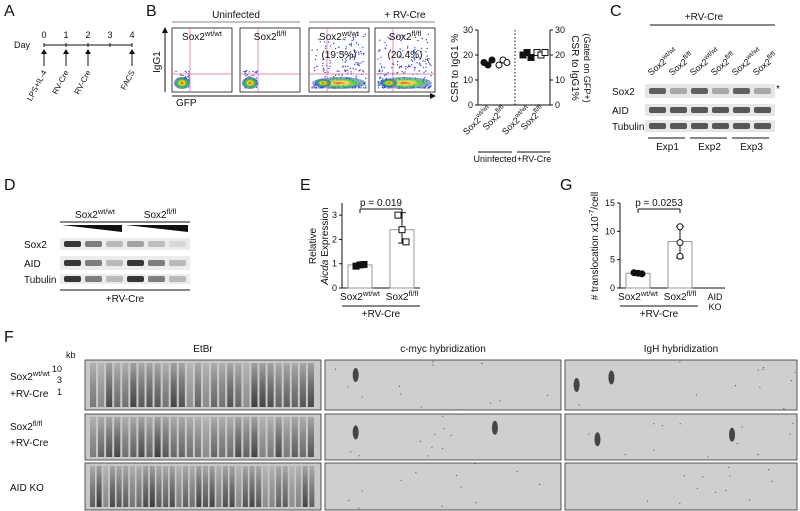 The width and height of the screenshot is (800, 511). What do you see at coordinates (709, 147) in the screenshot?
I see `experiment-label: Exp2` at bounding box center [709, 147].